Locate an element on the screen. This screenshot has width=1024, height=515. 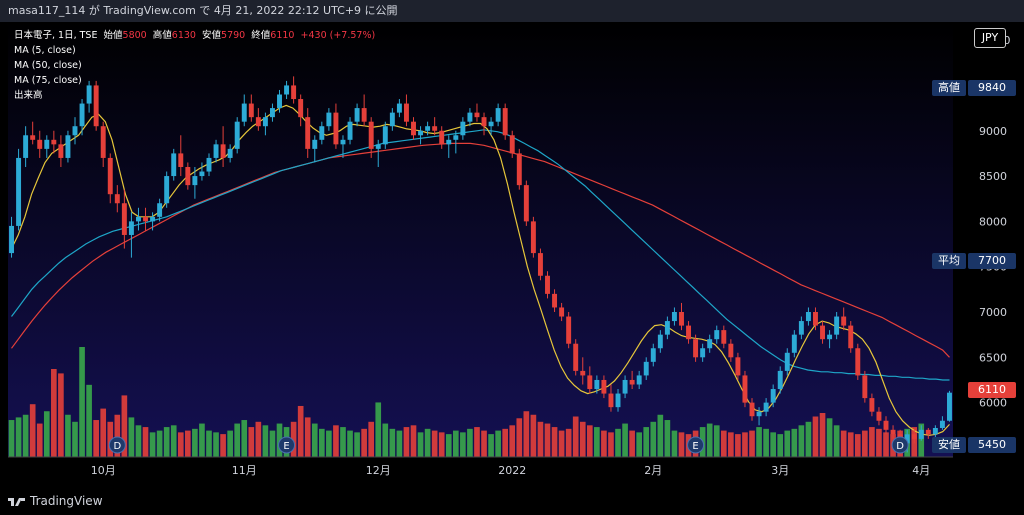
legend-ma5: MA (5, close) is located at coordinates (45, 50).